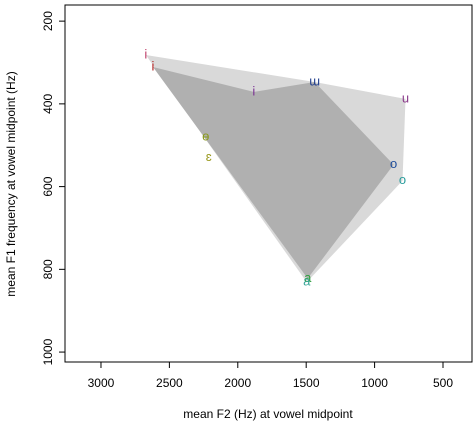 The image size is (474, 428). Describe the element at coordinates (443, 383) in the screenshot. I see `x-tick-label: 500` at that location.